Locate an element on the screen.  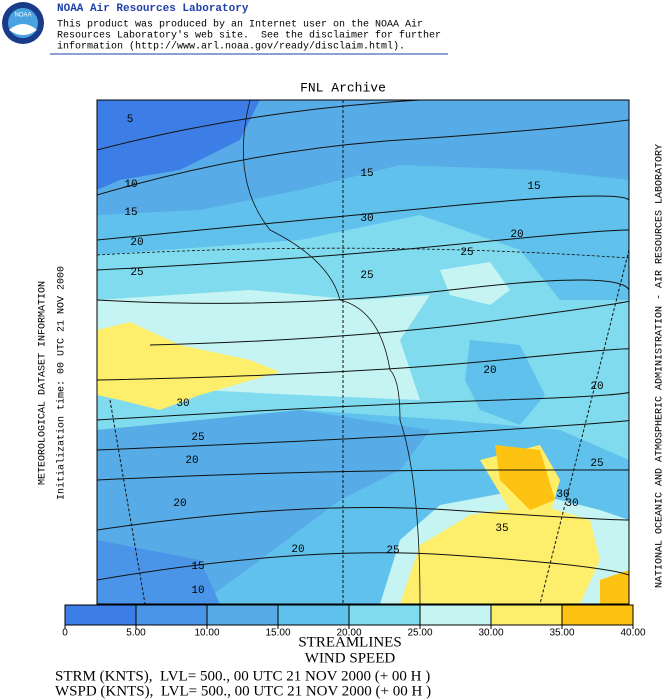
left-label: Initialization time: 00 UTC 21 NOV 2000 is located at coordinates (62, 383).